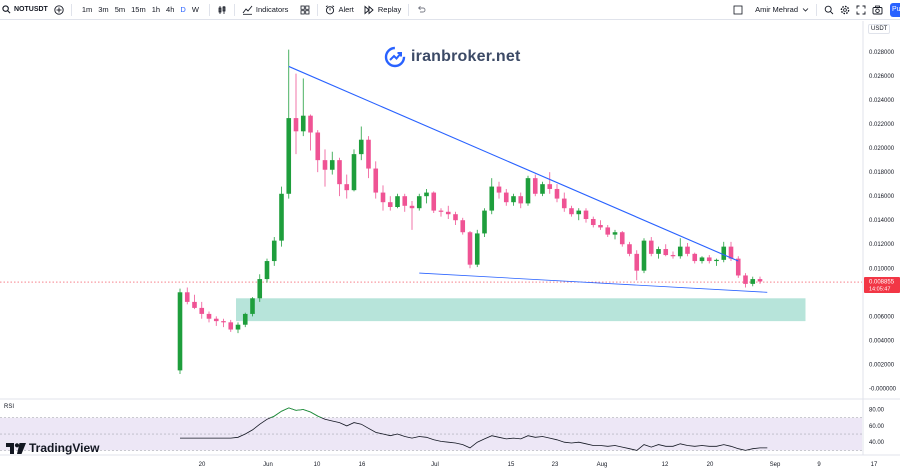  What do you see at coordinates (87, 9) in the screenshot?
I see `timeframe-1m: 1m` at bounding box center [87, 9].